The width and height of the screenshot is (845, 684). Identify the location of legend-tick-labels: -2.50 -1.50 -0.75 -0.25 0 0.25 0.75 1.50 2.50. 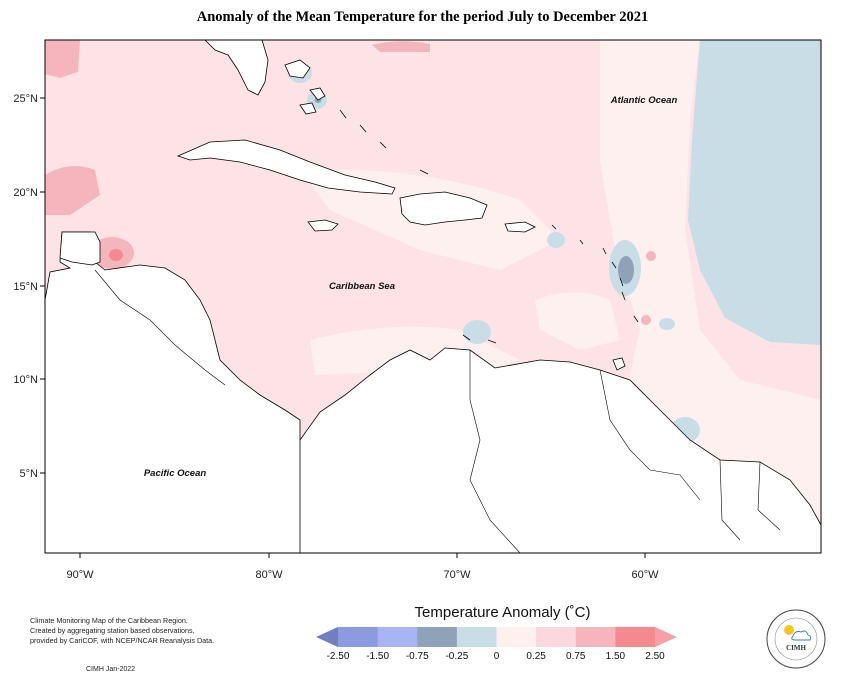
(496, 656).